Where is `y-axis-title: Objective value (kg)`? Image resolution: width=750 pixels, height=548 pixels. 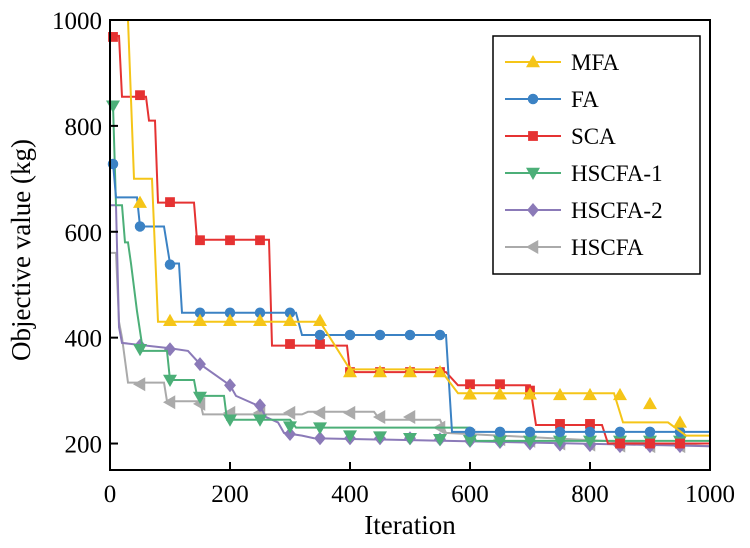
y-axis-title: Objective value (kg) is located at coordinates (21, 250).